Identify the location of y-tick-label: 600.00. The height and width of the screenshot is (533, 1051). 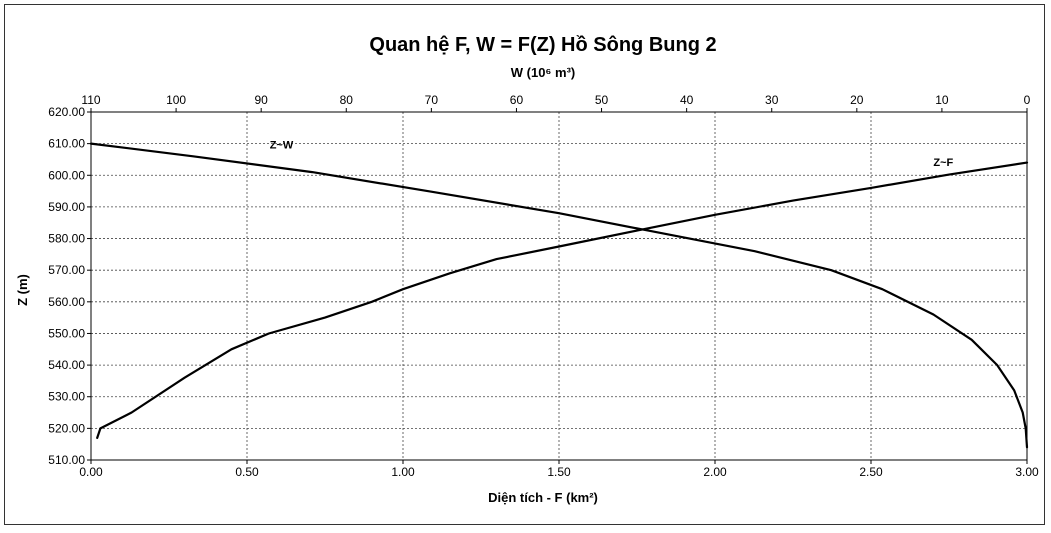
(66, 175).